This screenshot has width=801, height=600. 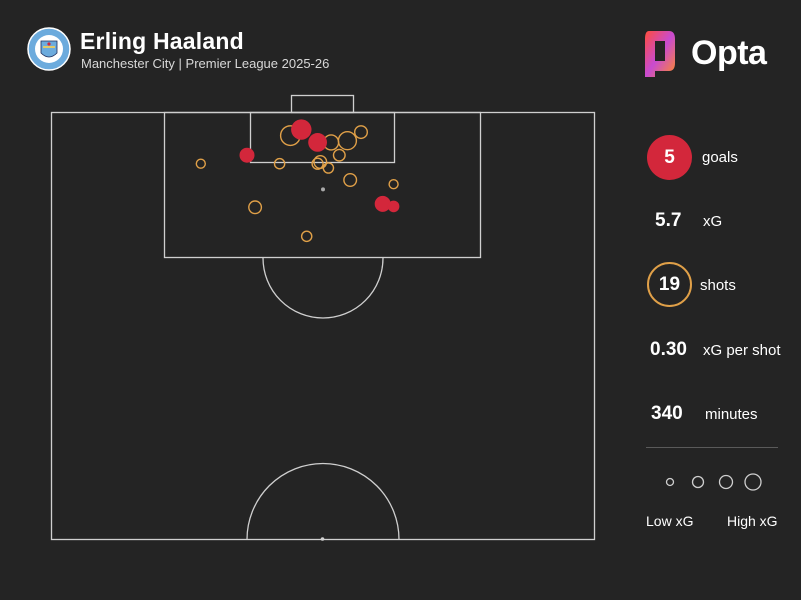 I want to click on xg-per-shot-value: 0.30, so click(x=668, y=349).